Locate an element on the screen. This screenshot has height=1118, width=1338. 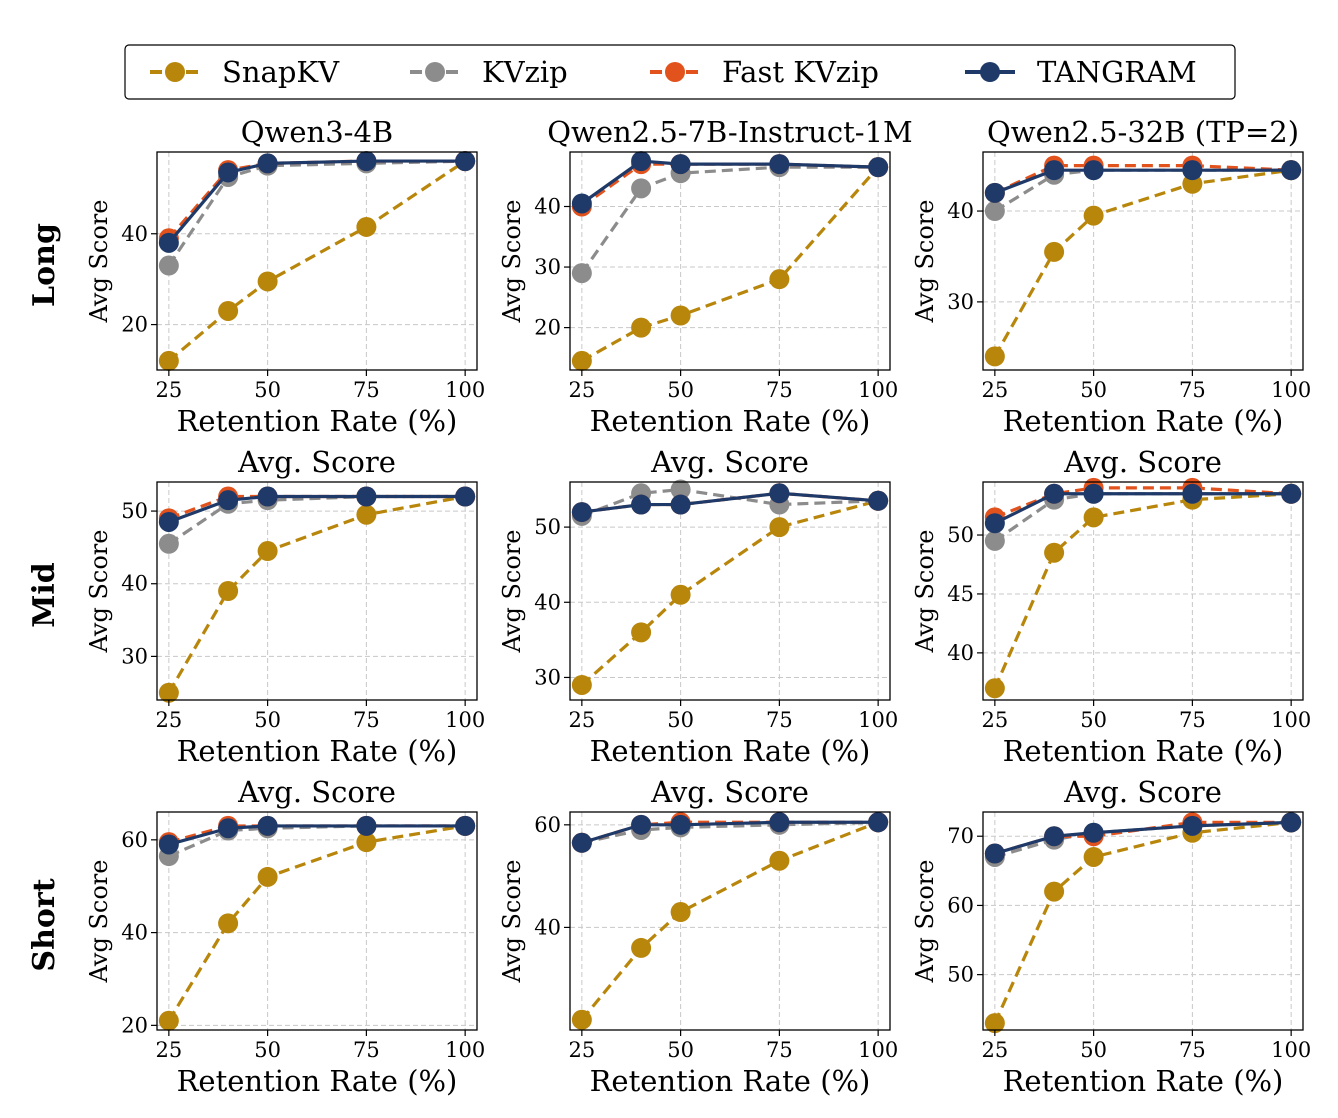
legend-label: SnapKV is located at coordinates (281, 72).